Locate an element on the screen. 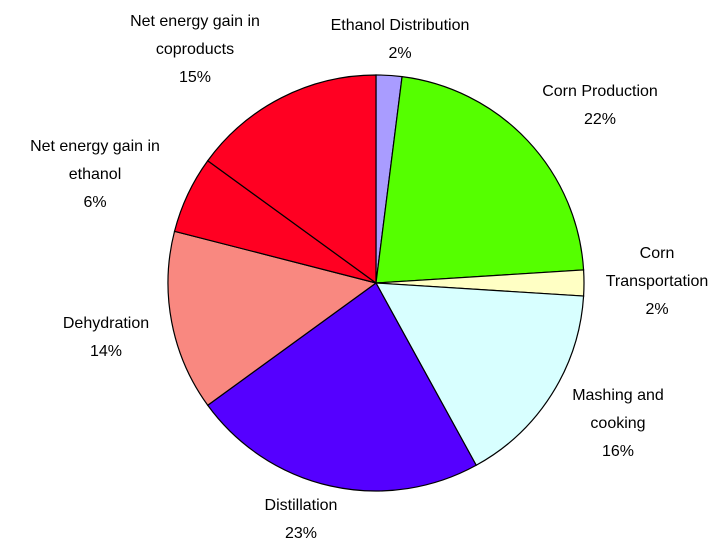 This screenshot has height=543, width=724. category-label: Dehydration is located at coordinates (106, 323).